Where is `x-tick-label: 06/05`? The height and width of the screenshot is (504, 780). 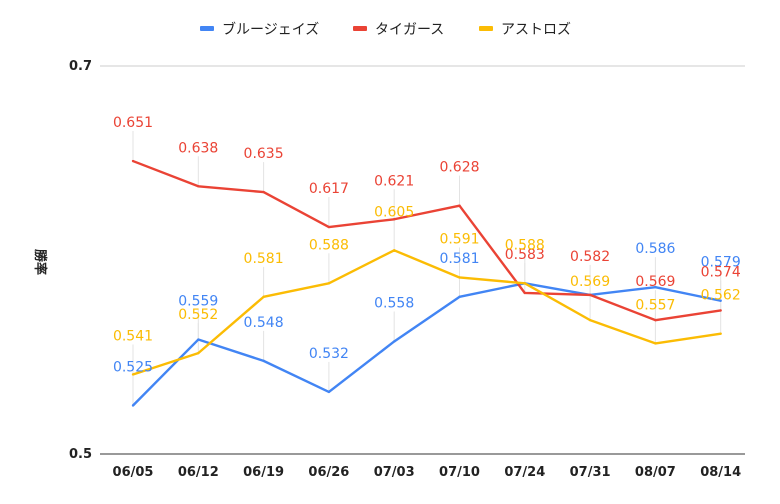 x-tick-label: 06/05 is located at coordinates (133, 472).